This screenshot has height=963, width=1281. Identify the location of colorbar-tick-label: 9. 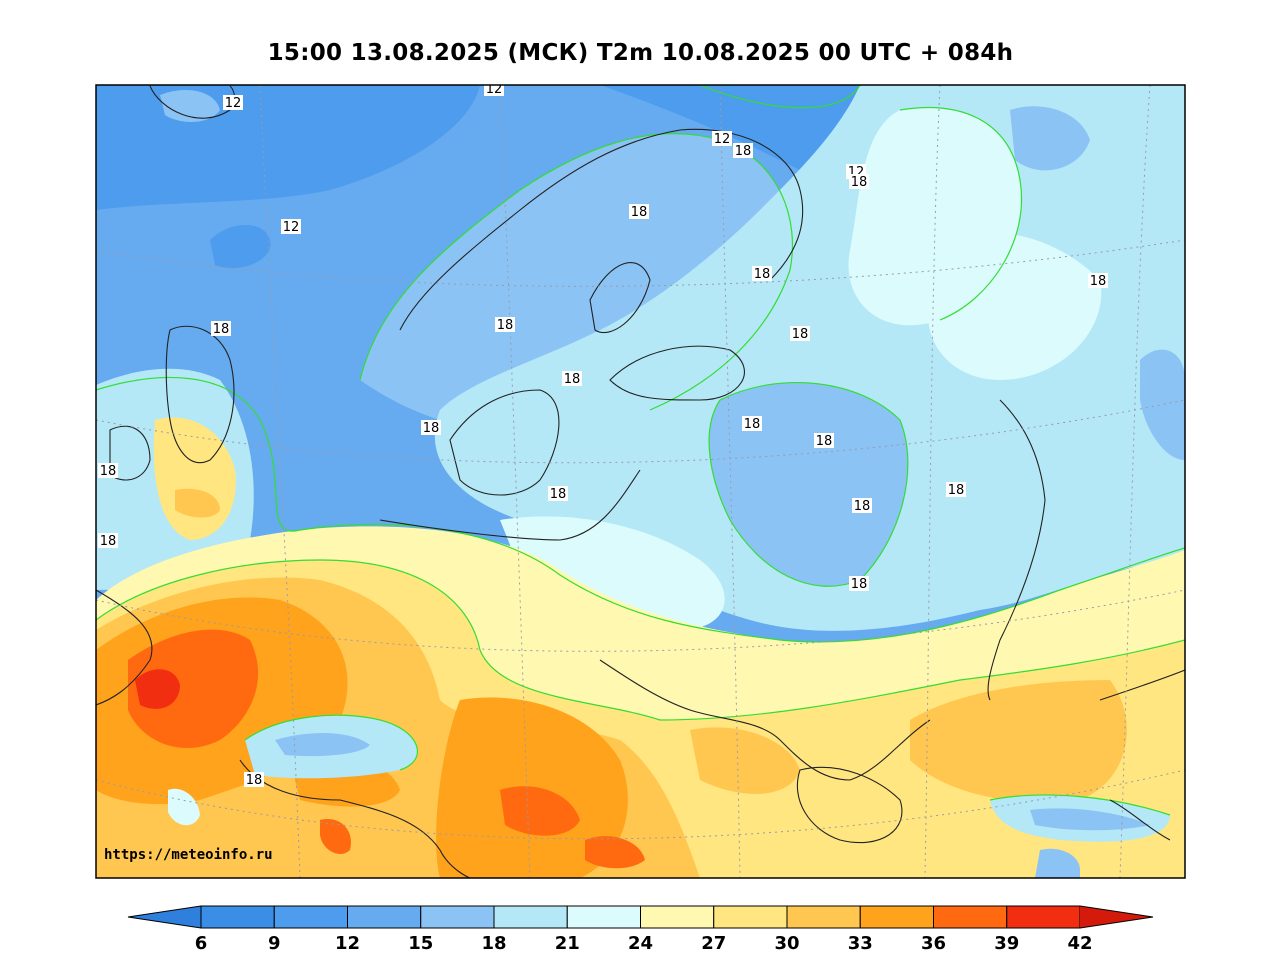
(274, 943).